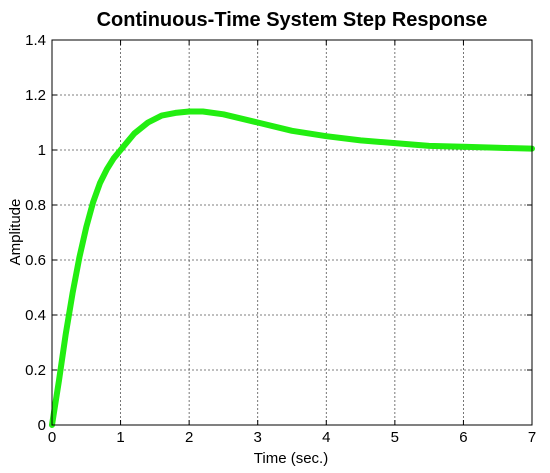  Describe the element at coordinates (463, 437) in the screenshot. I see `x-tick-label: 6` at that location.